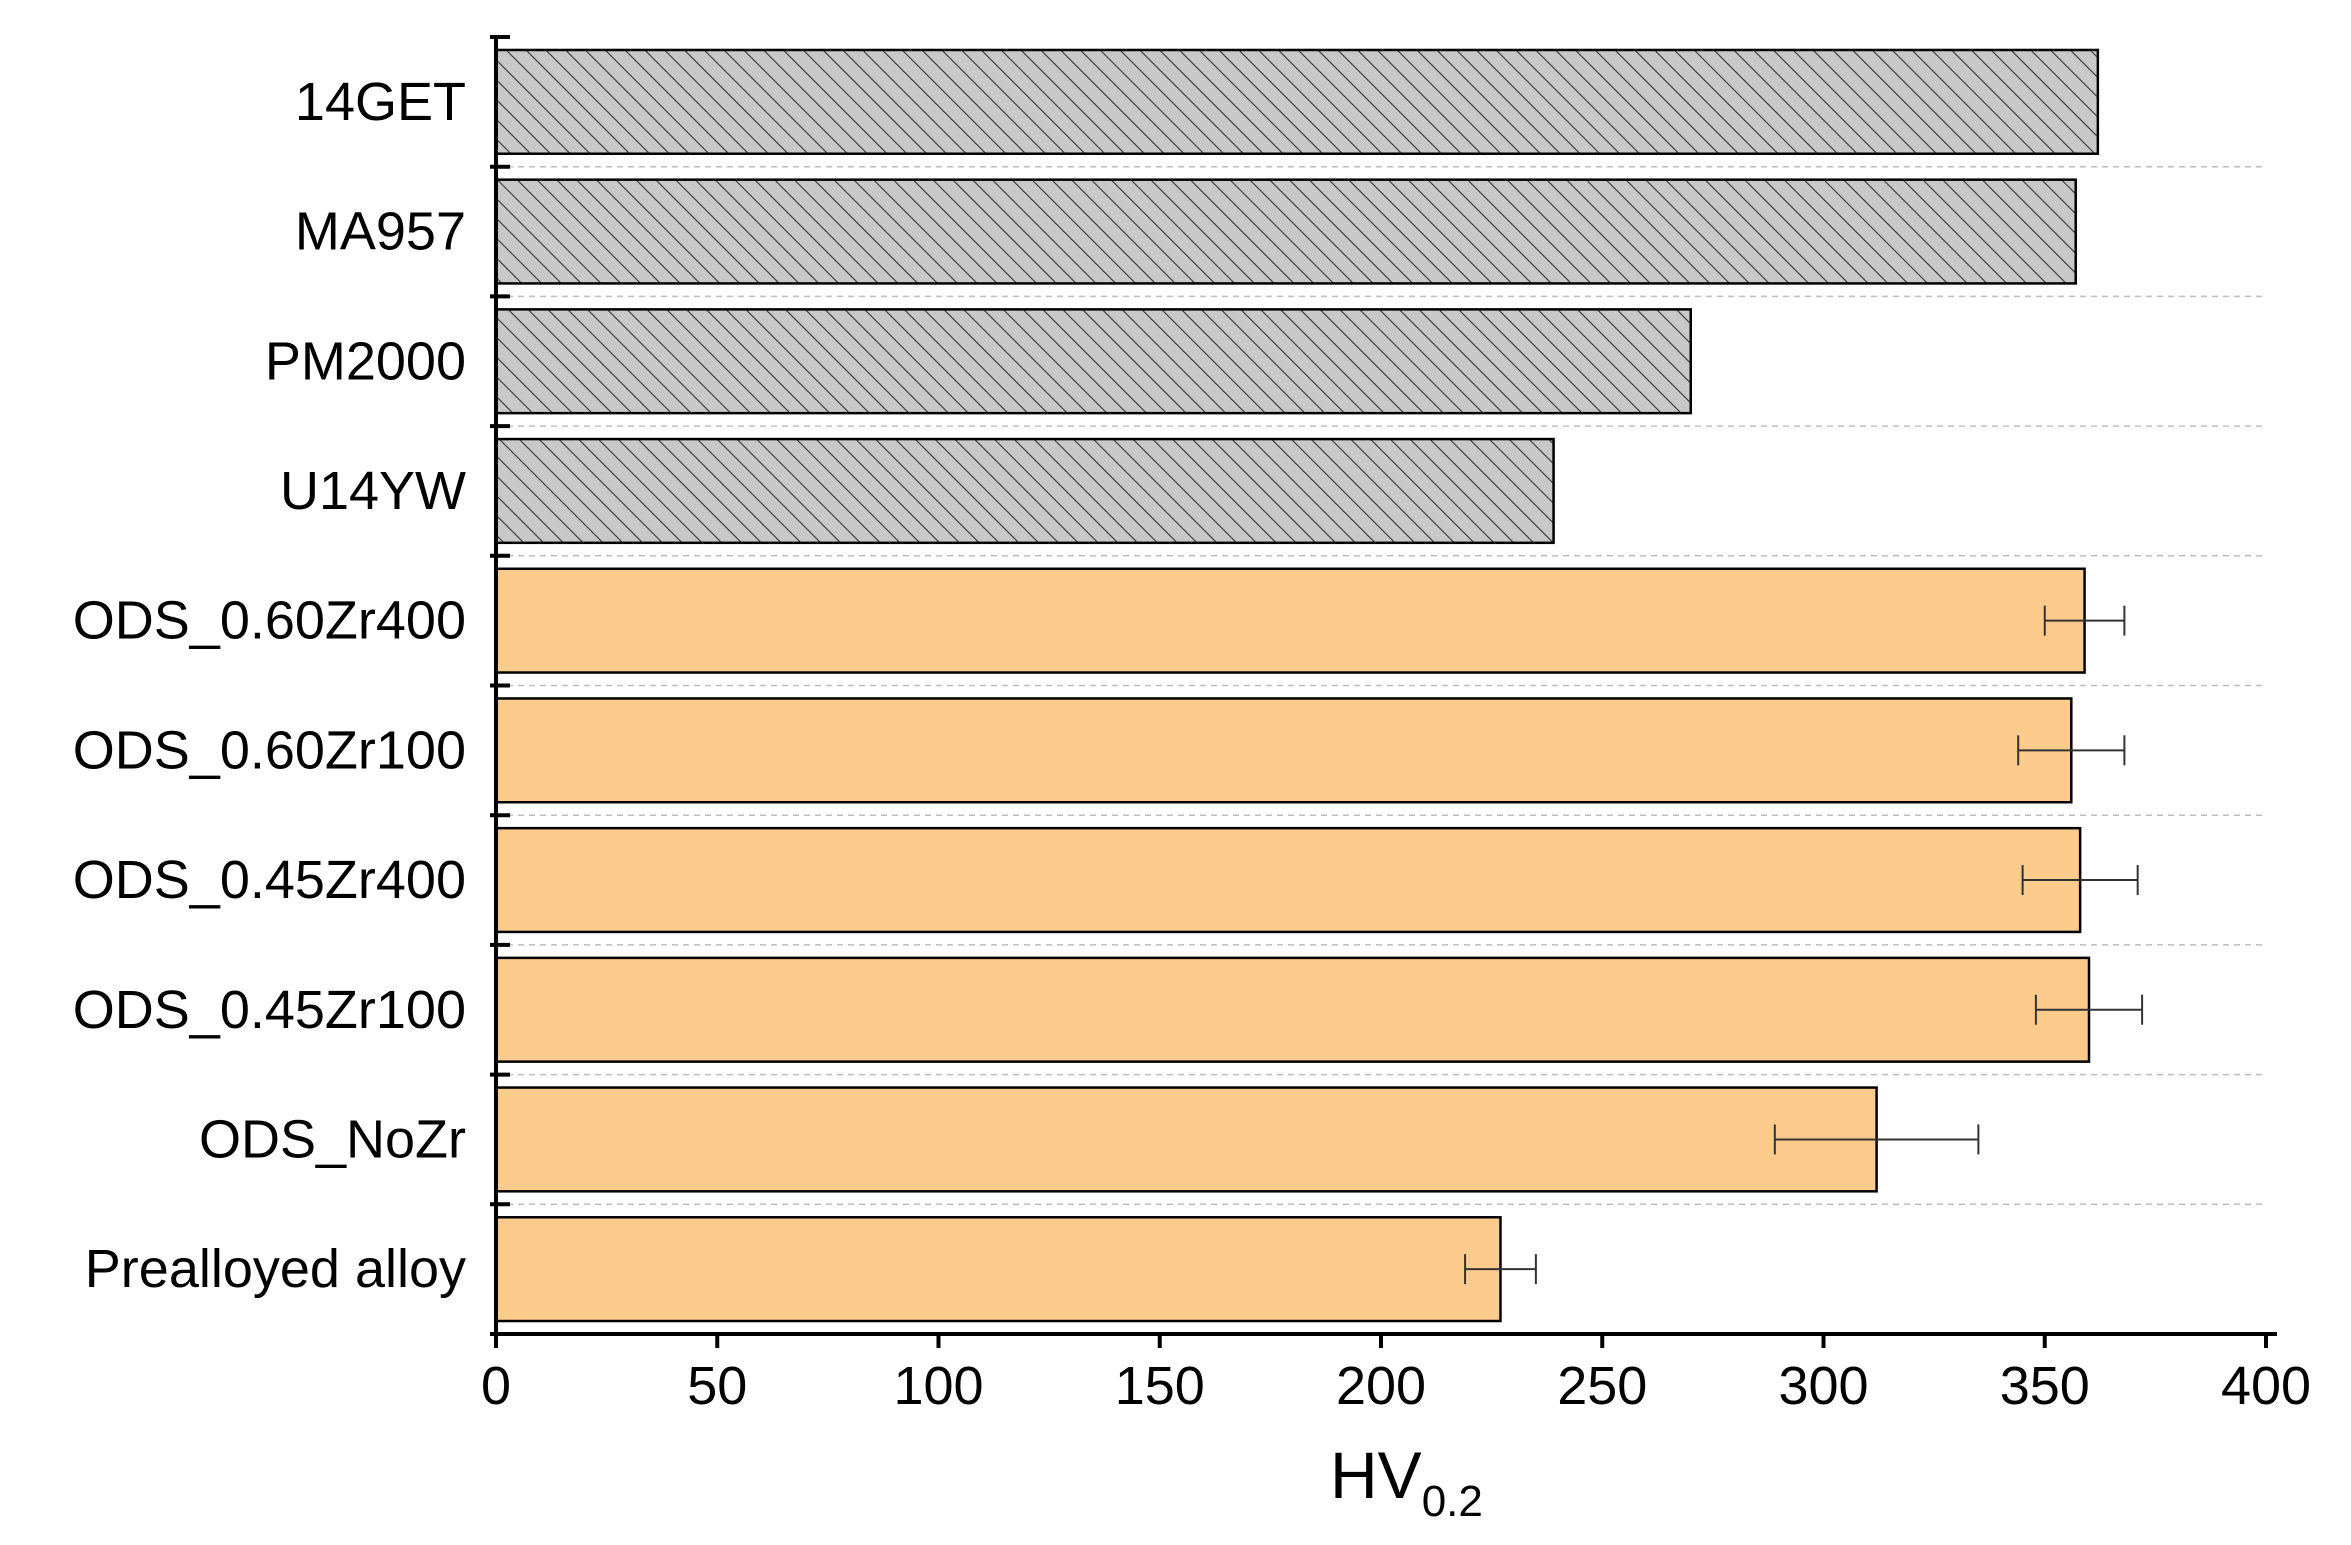 The image size is (2351, 1545). What do you see at coordinates (269, 1010) in the screenshot?
I see `category-label: ODS_0.45Zr100` at bounding box center [269, 1010].